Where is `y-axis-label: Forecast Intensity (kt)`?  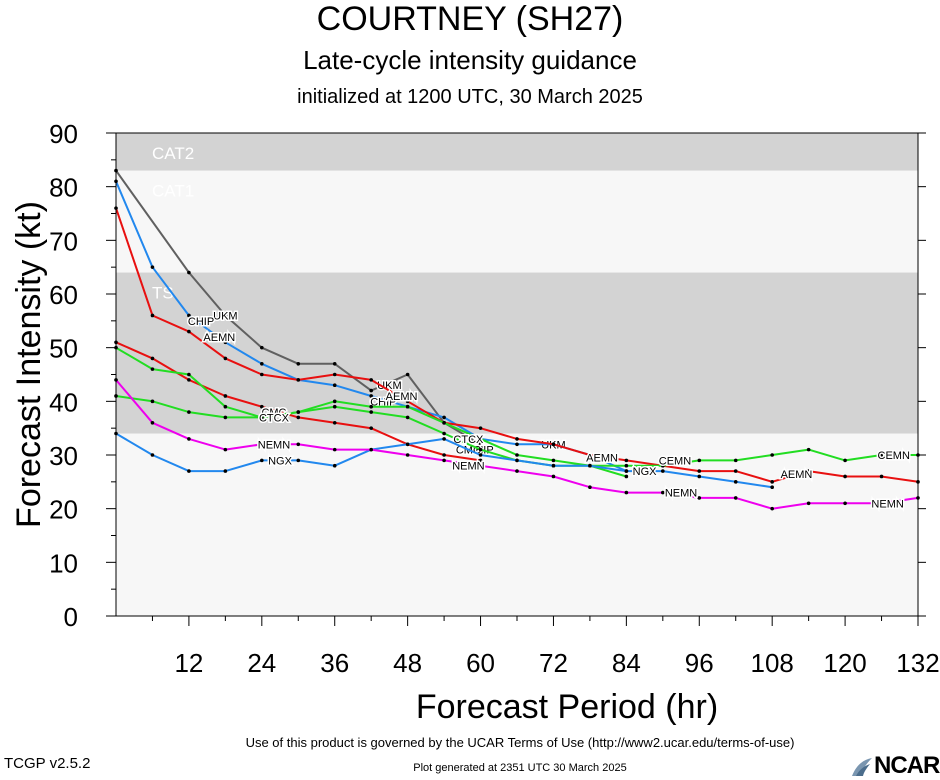
y-axis-label: Forecast Intensity (kt) is located at coordinates (29, 364).